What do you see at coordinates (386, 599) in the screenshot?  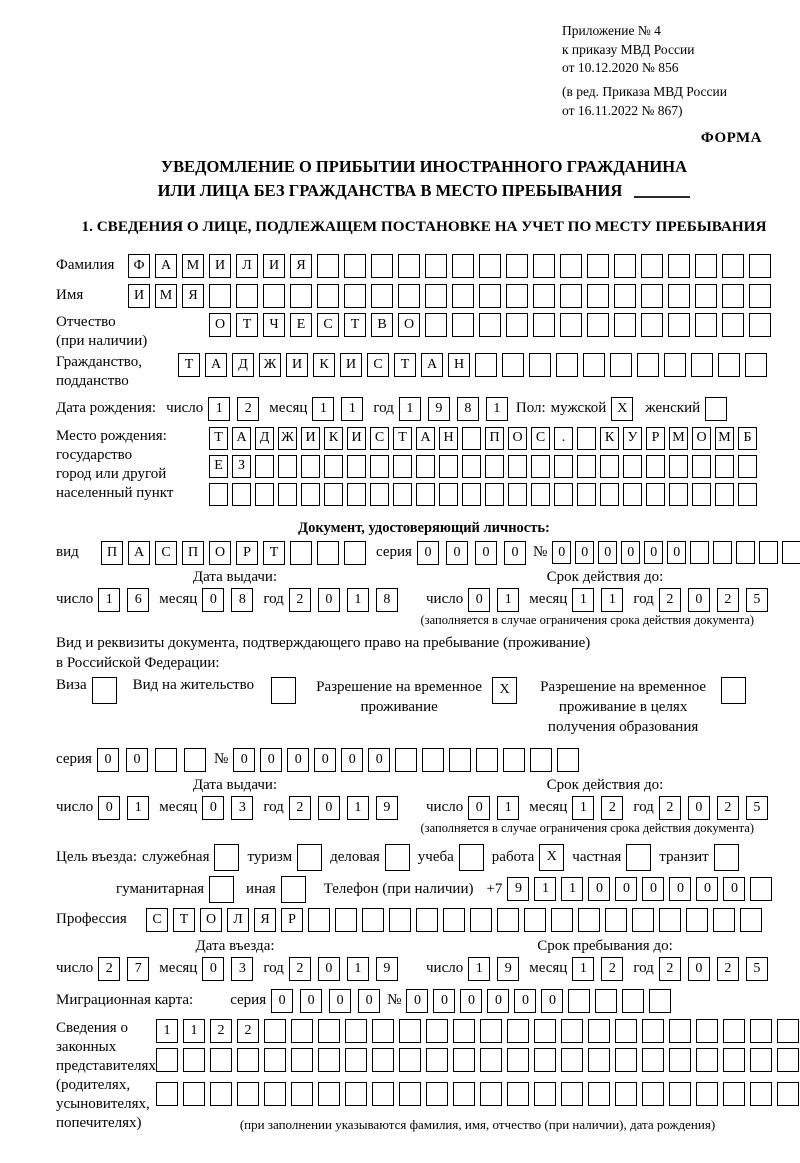 I see `char-cell: 8` at bounding box center [386, 599].